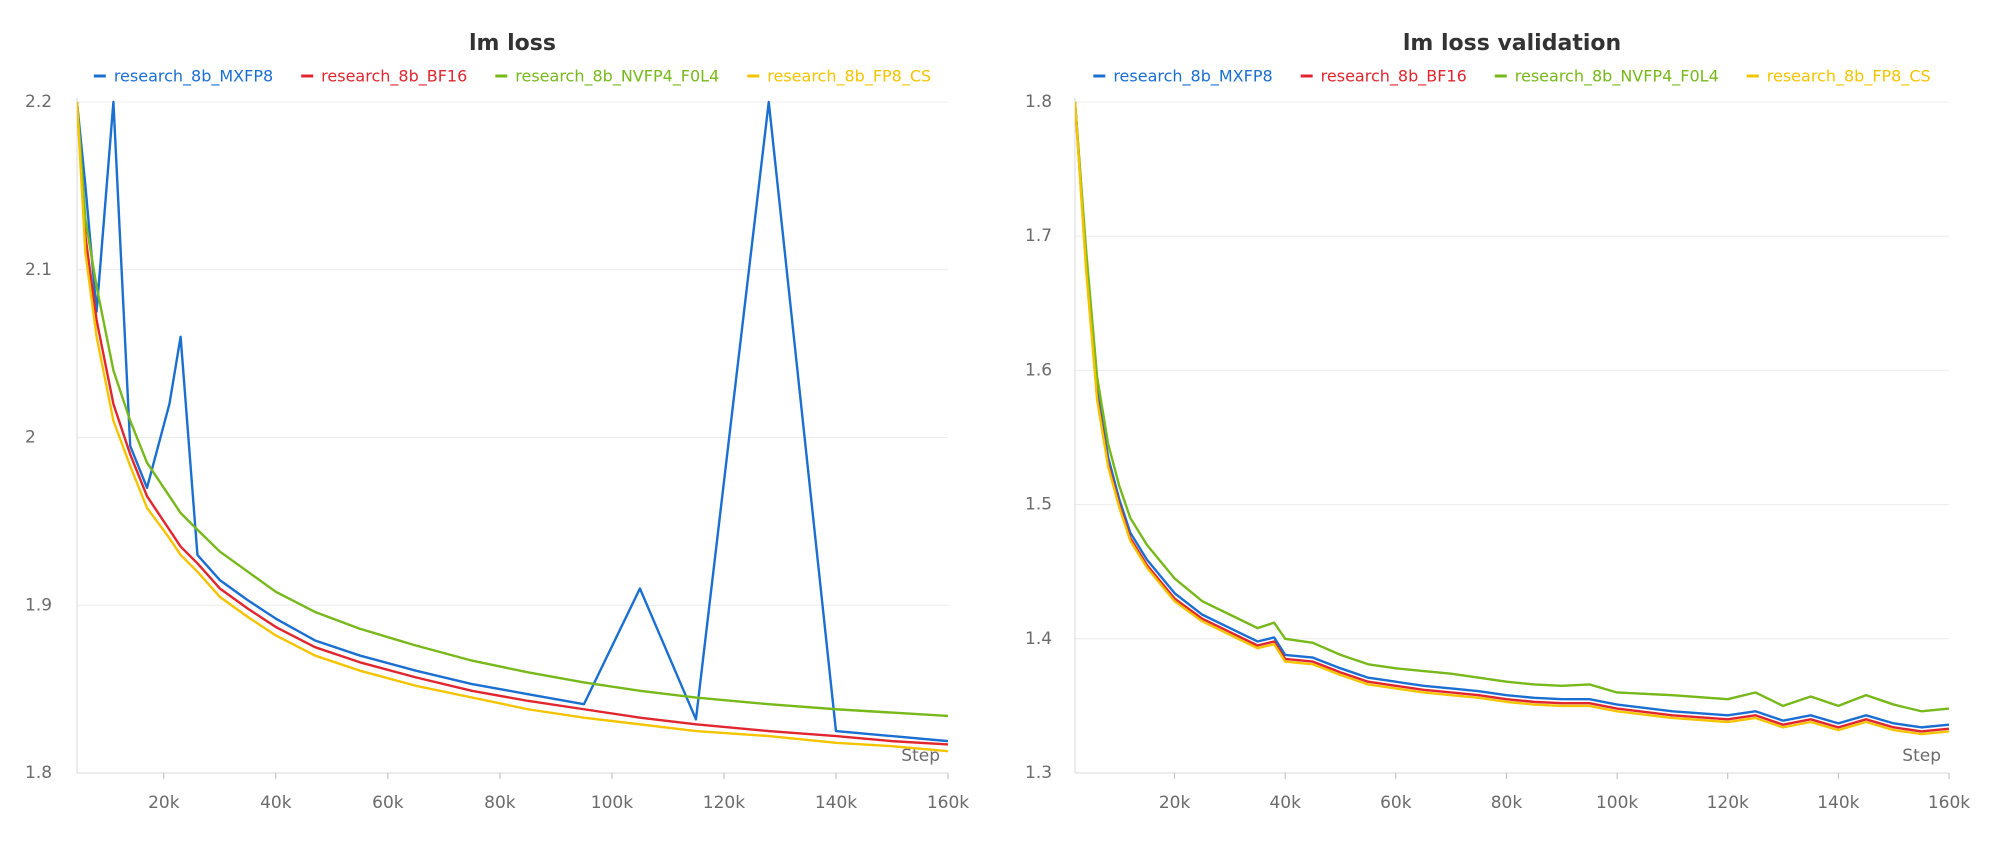 The height and width of the screenshot is (842, 1999). Describe the element at coordinates (512, 43) in the screenshot. I see `chart-title: lm loss` at that location.